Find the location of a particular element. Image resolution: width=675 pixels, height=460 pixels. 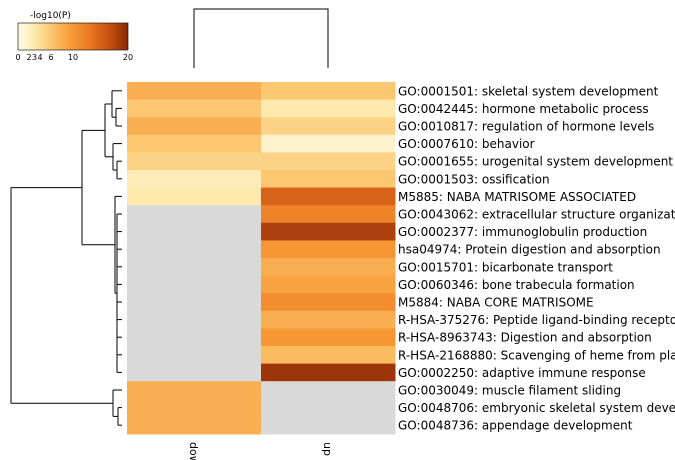

color-legend: -log10(P) 0 2 3 4 6 10 20 is located at coordinates (74, 36).